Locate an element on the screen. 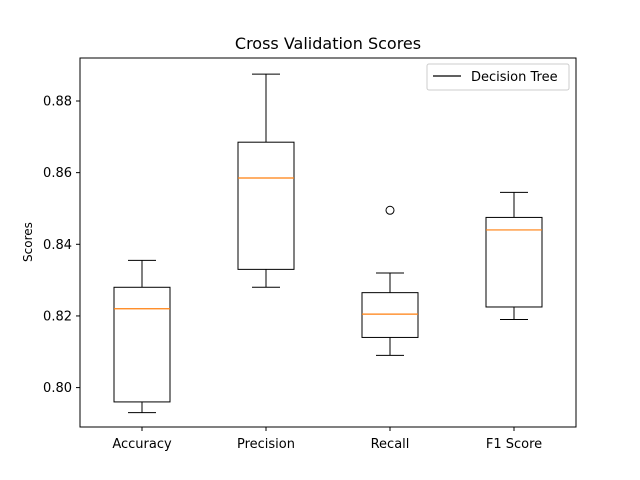 The image size is (640, 480). box-recall is located at coordinates (390, 315).